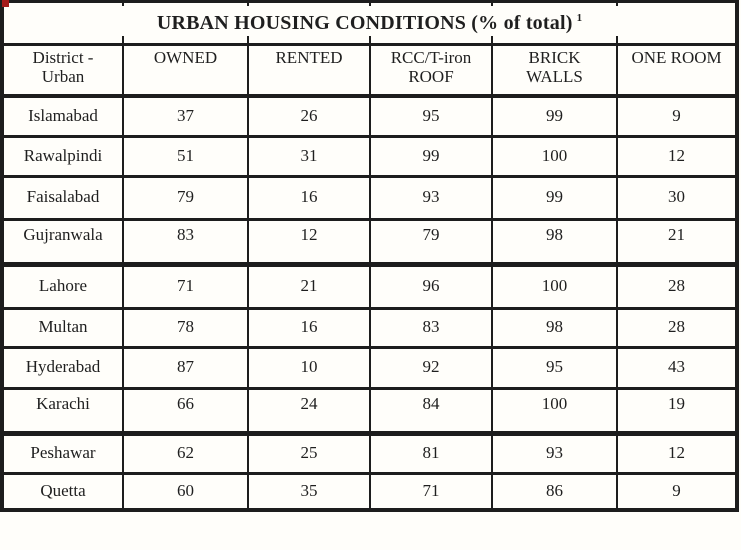 The image size is (741, 550). Describe the element at coordinates (309, 70) in the screenshot. I see `column-header-2: RENTED` at that location.